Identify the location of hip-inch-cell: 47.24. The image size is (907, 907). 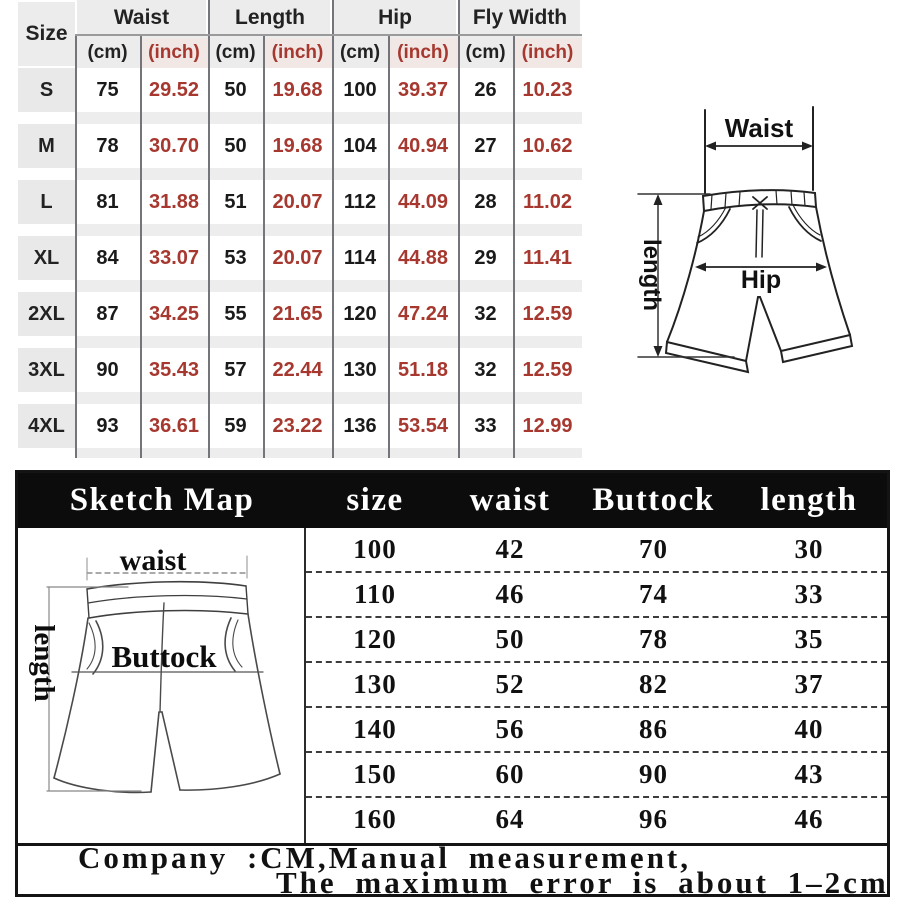
(423, 314).